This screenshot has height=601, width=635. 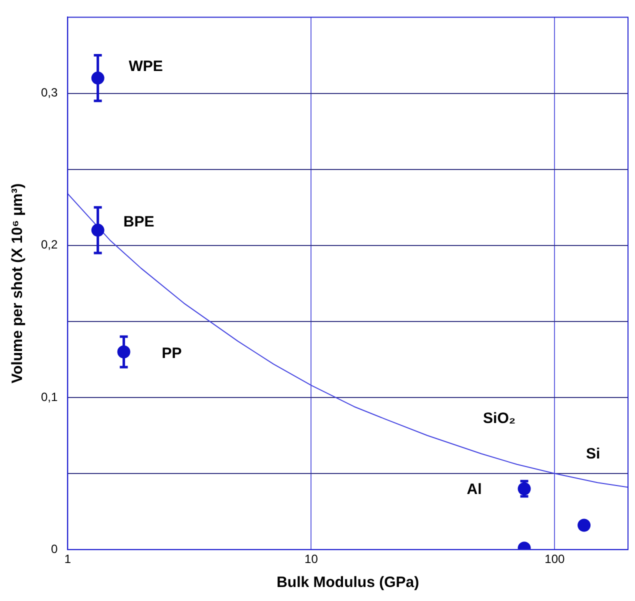 I want to click on y-tick-label: 0,3, so click(x=49, y=93).